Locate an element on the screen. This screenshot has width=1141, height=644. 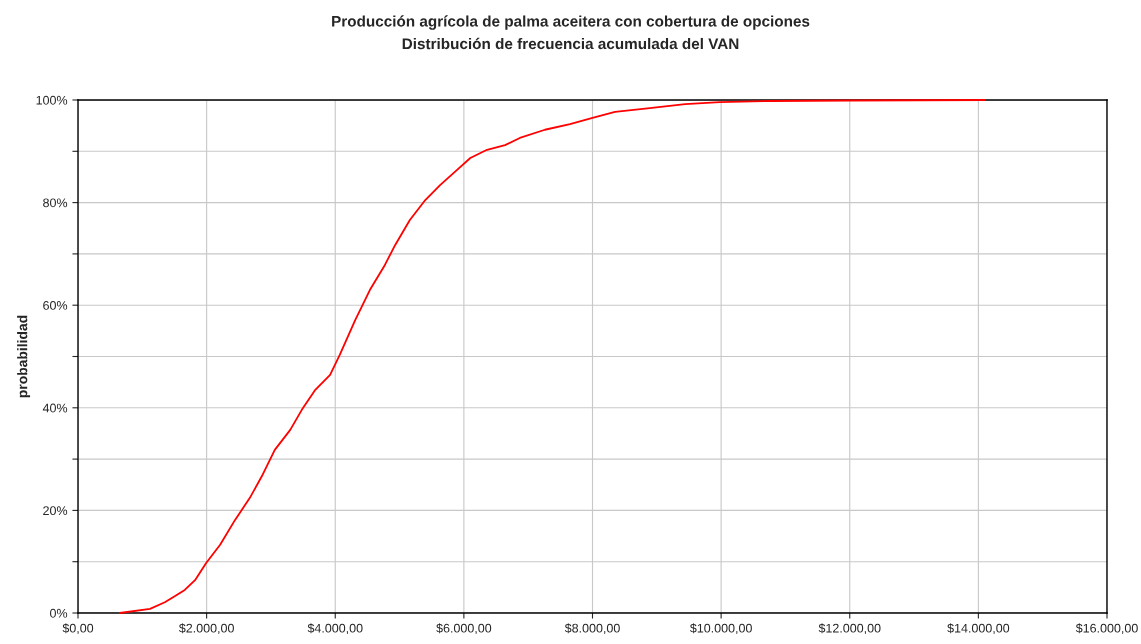
y-axis-title: probabilidad is located at coordinates (24, 356).